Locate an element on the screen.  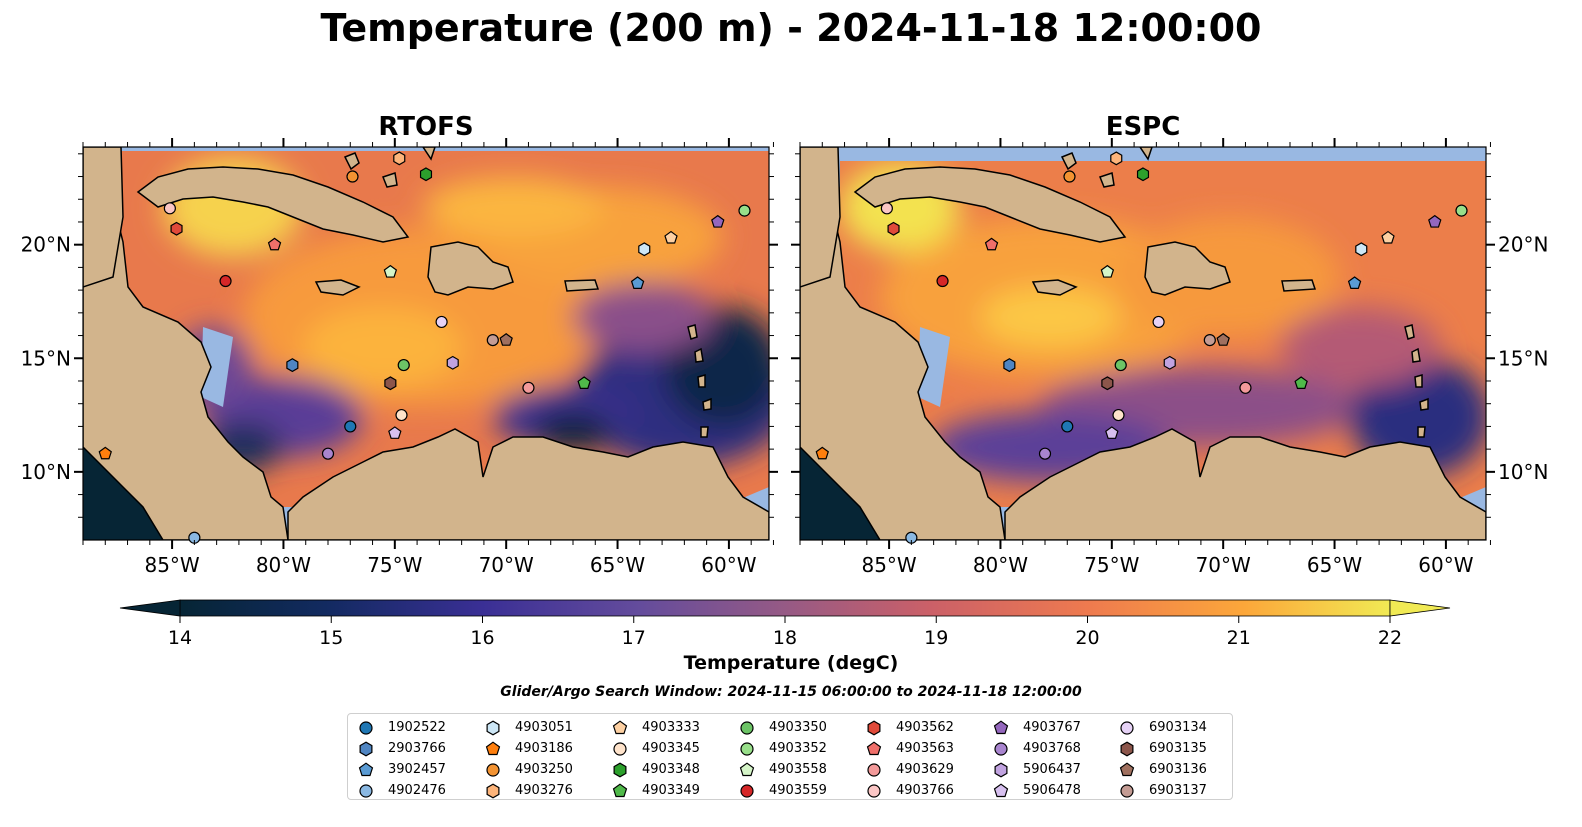
legend-label: 4903767 is located at coordinates (1052, 727).